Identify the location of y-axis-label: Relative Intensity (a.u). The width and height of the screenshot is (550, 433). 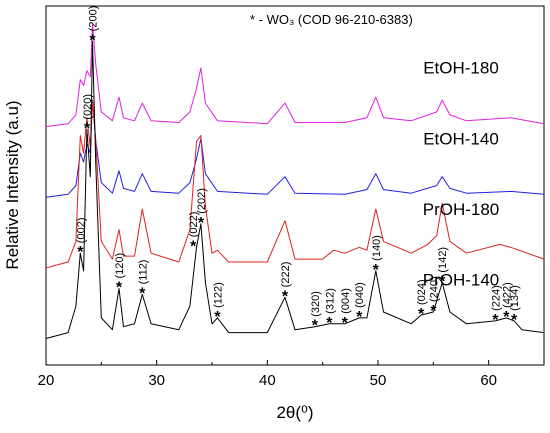
(12, 184).